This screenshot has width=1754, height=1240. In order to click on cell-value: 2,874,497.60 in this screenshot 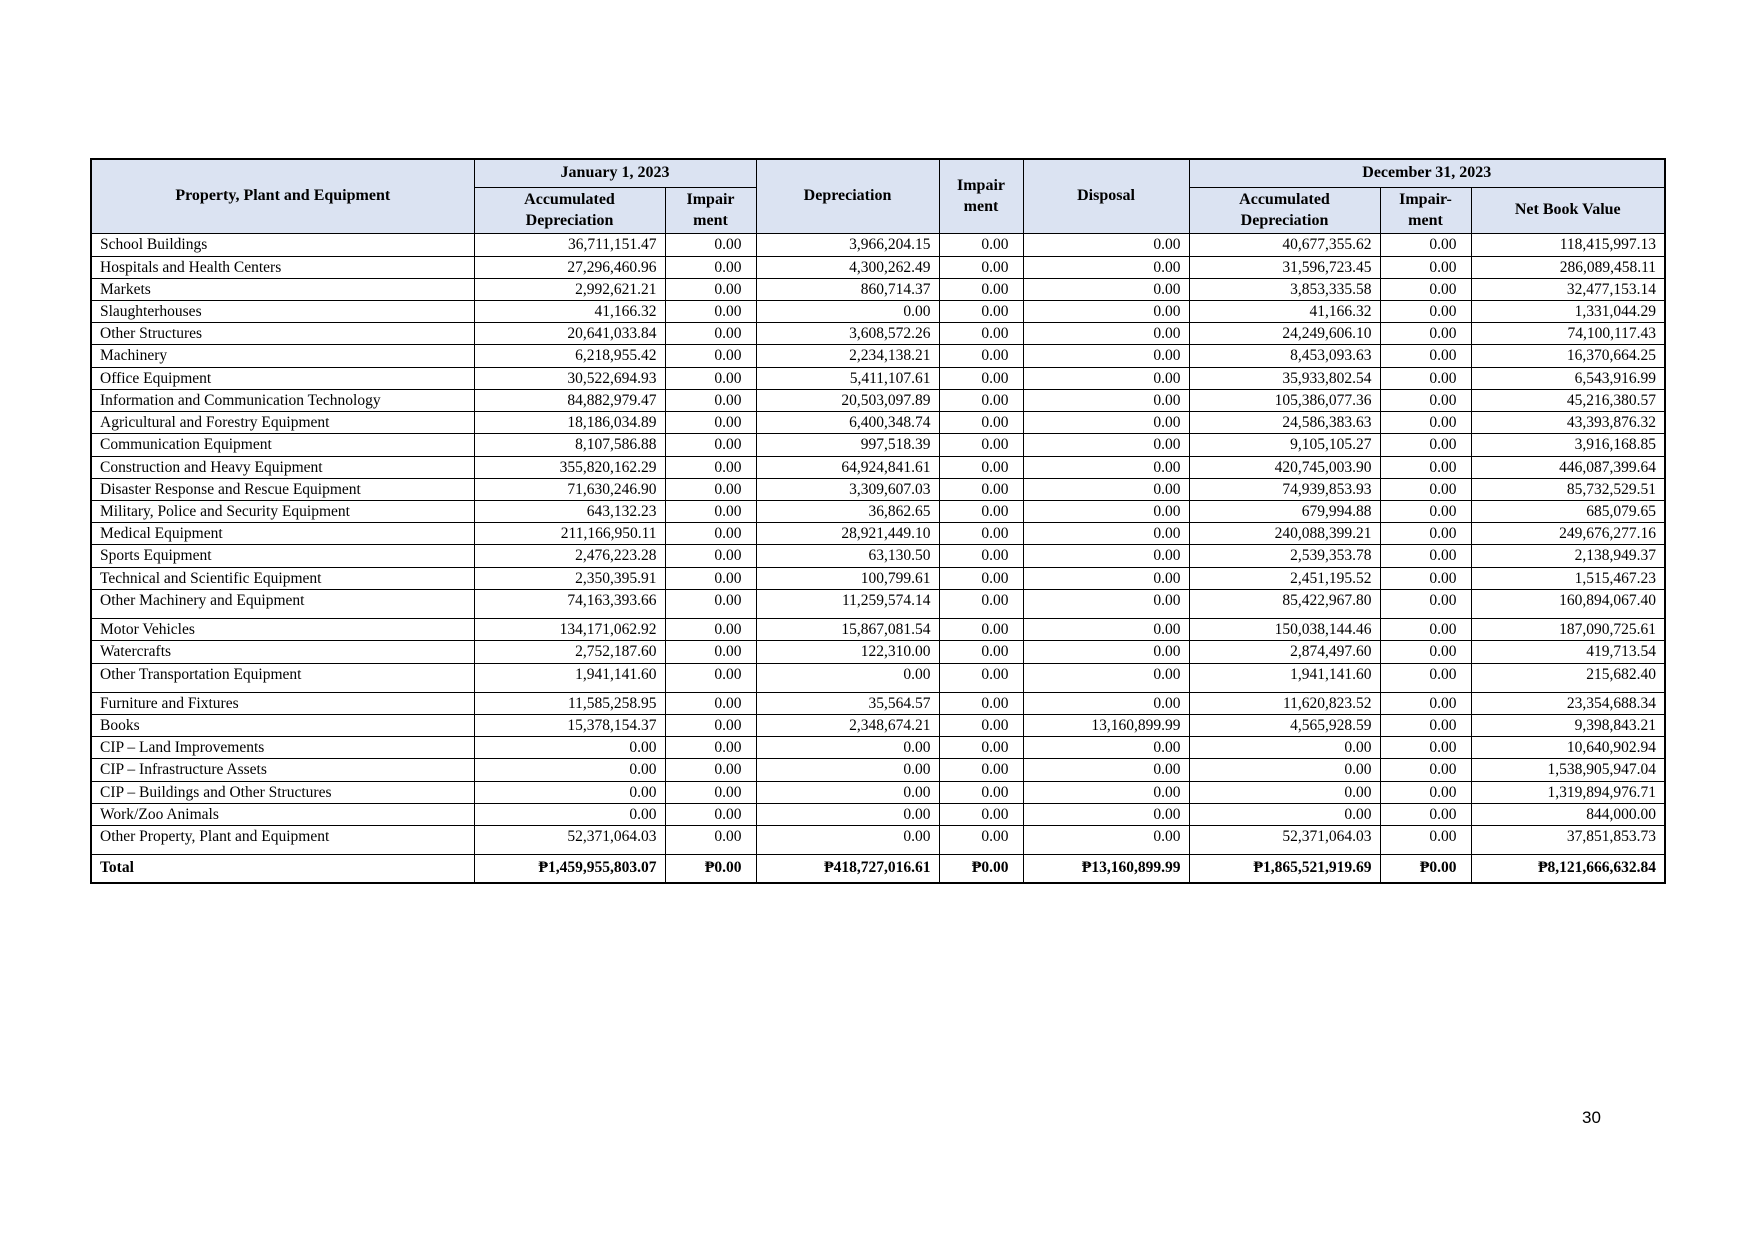, I will do `click(1284, 652)`.